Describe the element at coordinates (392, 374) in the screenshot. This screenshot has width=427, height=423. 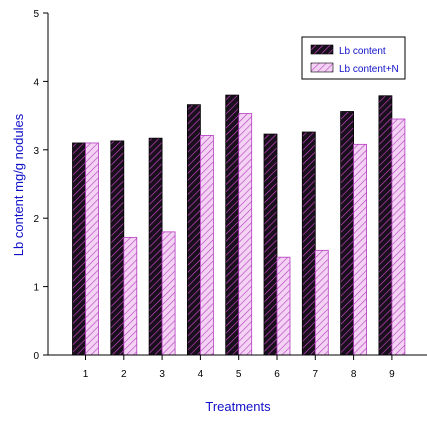
I see `x-tick-label: 9` at that location.